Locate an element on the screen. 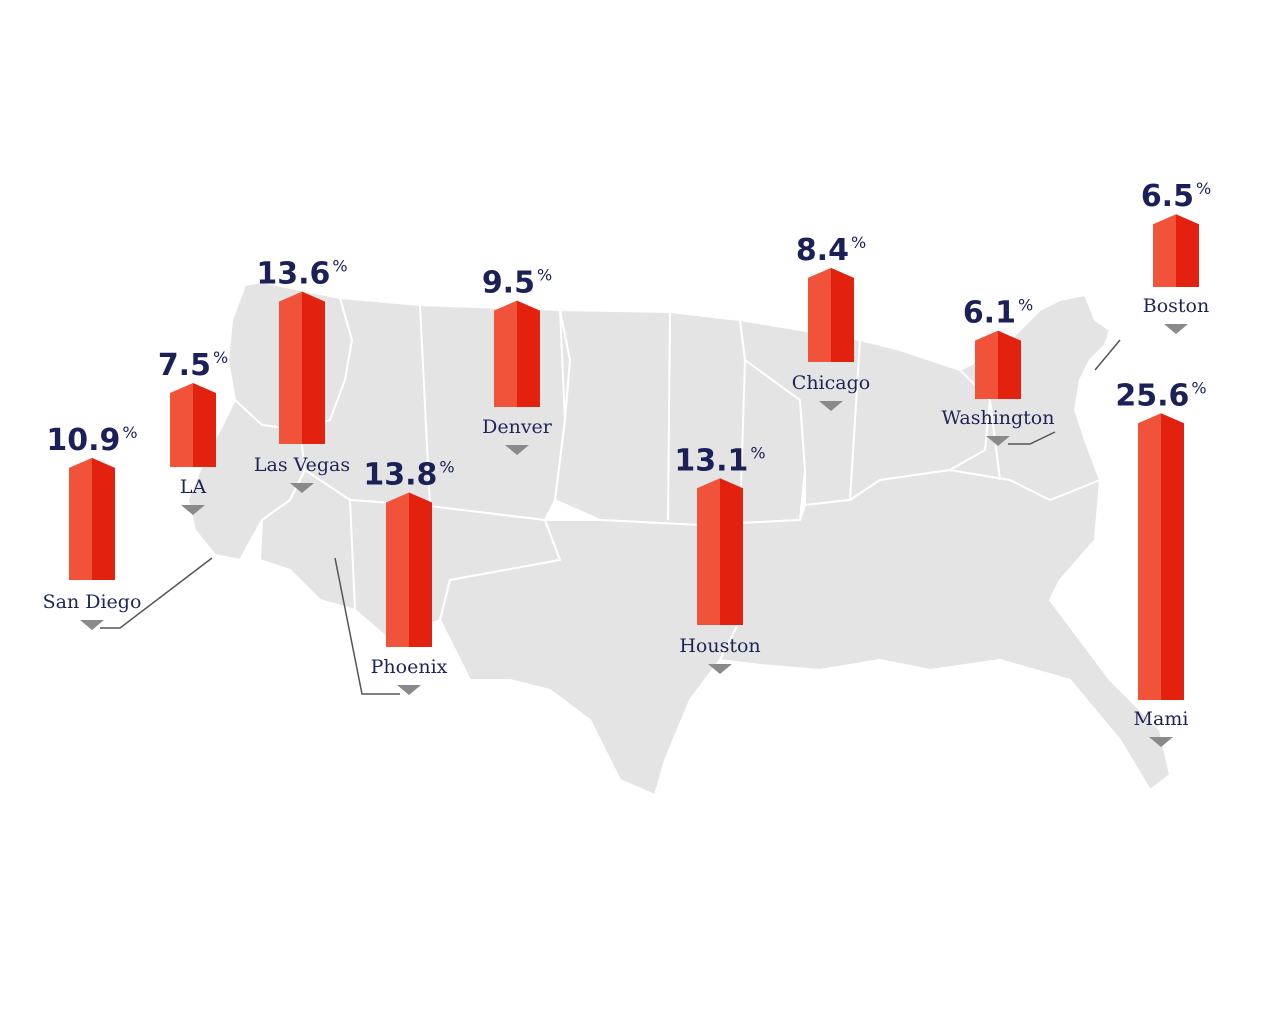 Image resolution: width=1280 pixels, height=1011 pixels. bar-group-phoenix: 13.8 % Phoenix is located at coordinates (409, 576).